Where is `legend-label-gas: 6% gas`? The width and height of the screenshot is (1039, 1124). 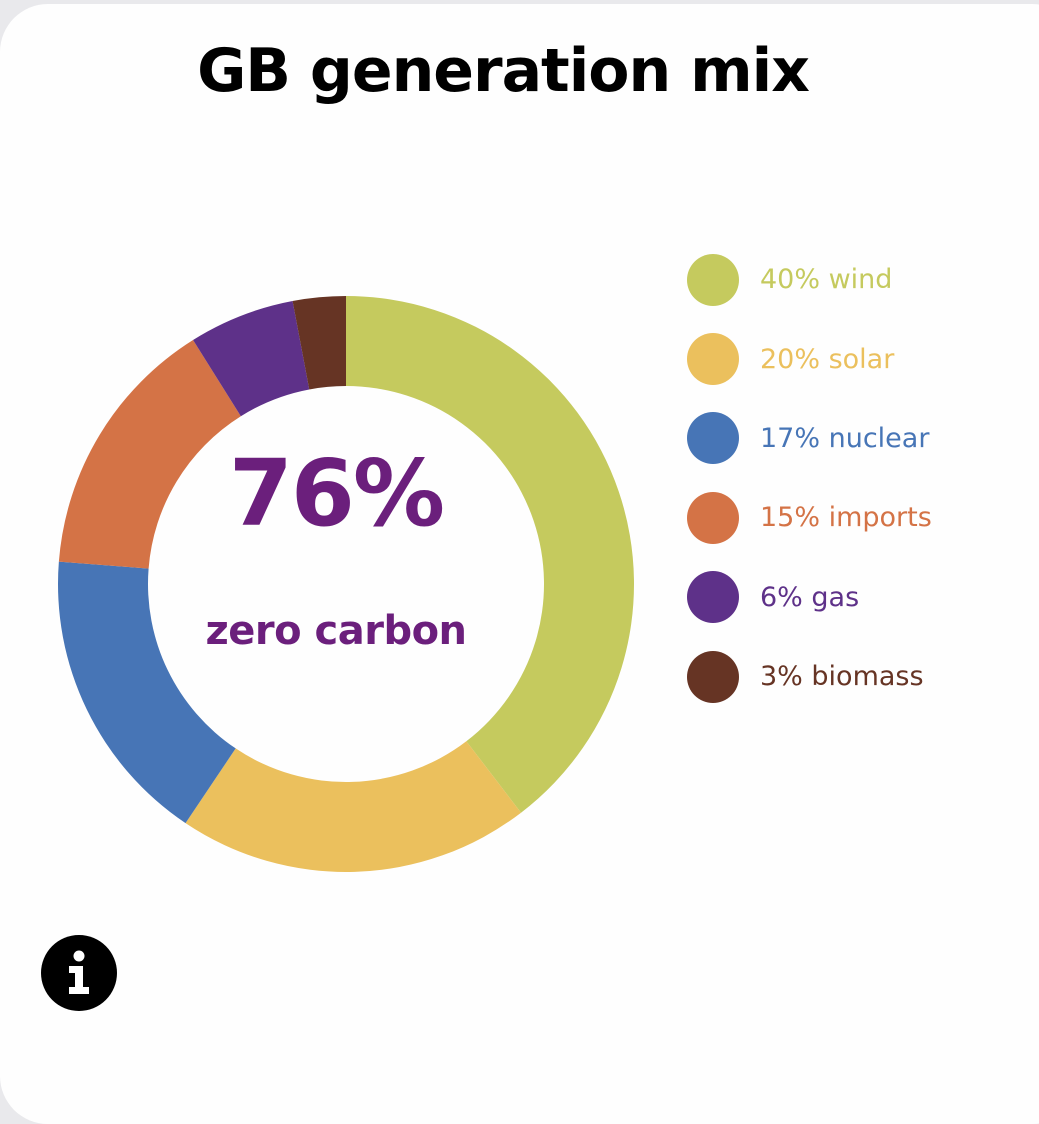 legend-label-gas: 6% gas is located at coordinates (810, 597).